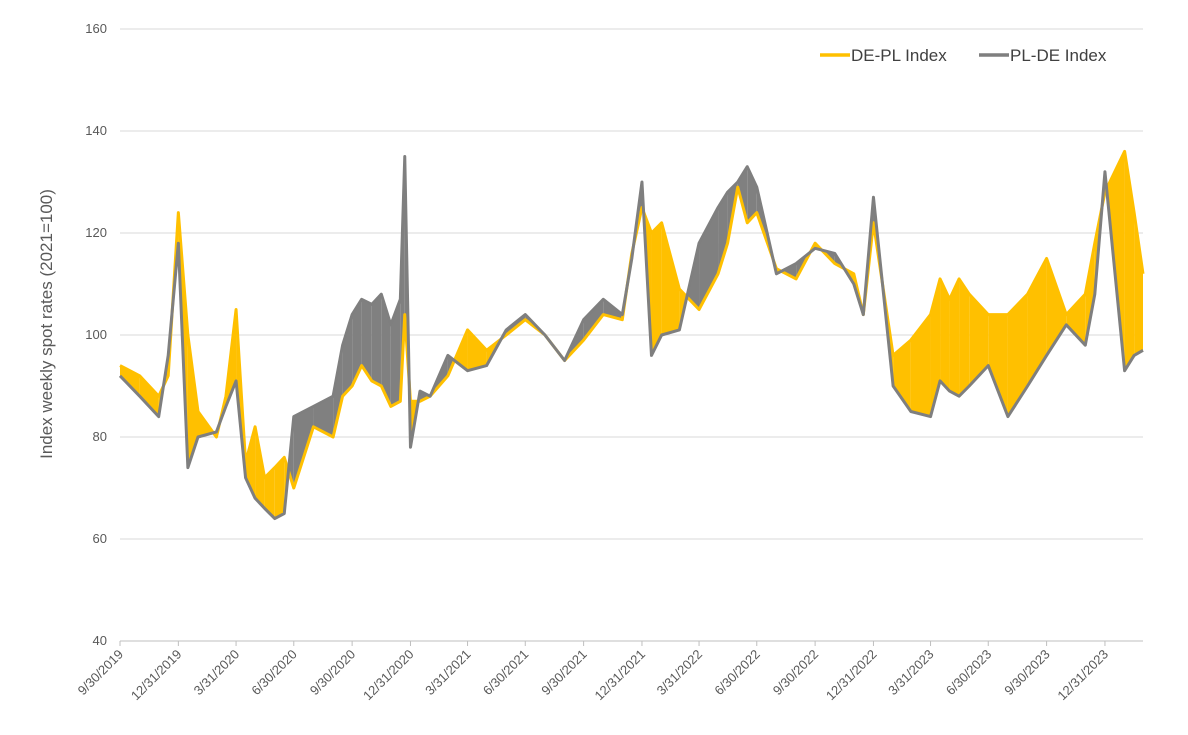 This screenshot has width=1188, height=735. What do you see at coordinates (899, 55) in the screenshot?
I see `legend-label: DE-PL Index` at bounding box center [899, 55].